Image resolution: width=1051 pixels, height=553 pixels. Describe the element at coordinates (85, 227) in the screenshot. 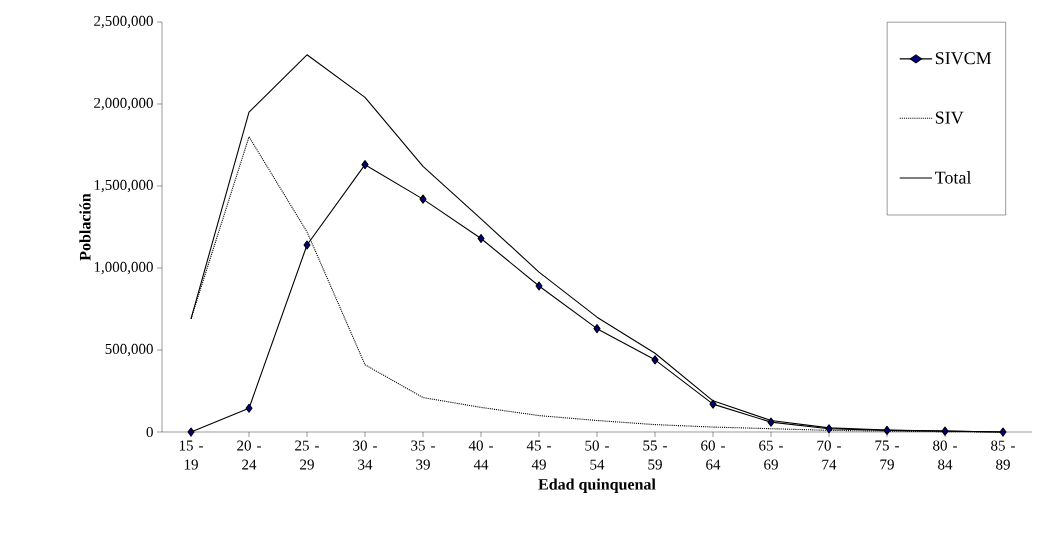

I see `y-axis-title: Población` at that location.